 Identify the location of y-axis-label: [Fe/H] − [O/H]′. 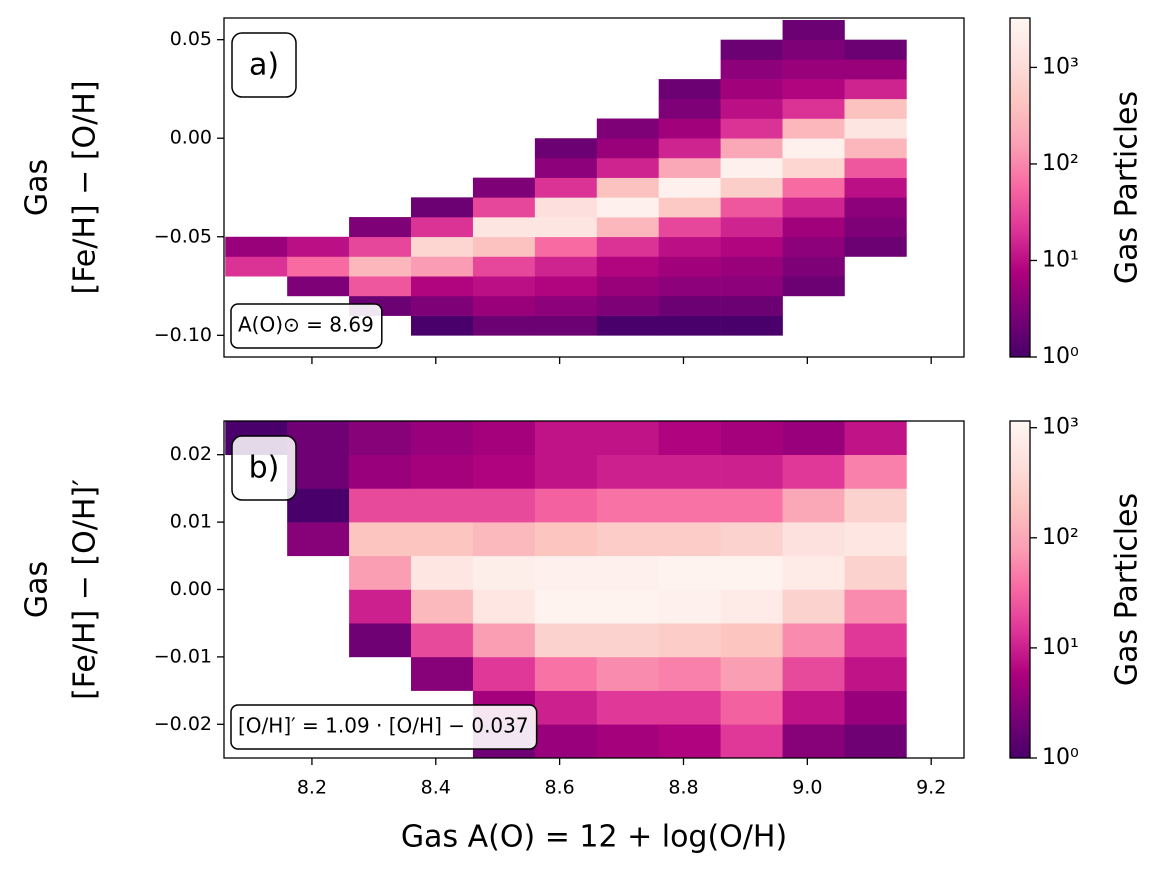
(85, 589).